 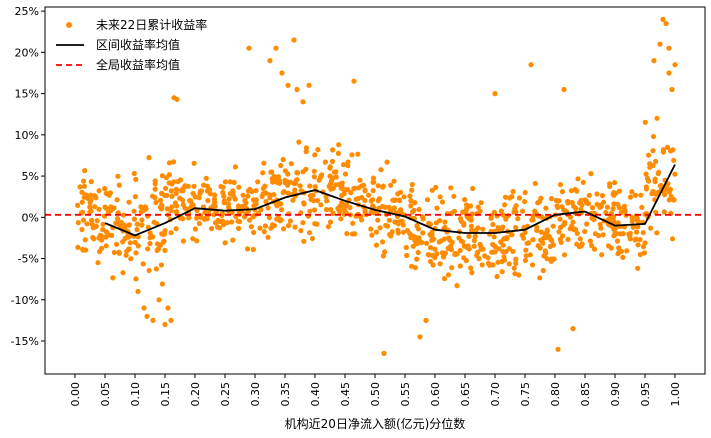 I want to click on y-tick-label: -10%, so click(x=25, y=300).